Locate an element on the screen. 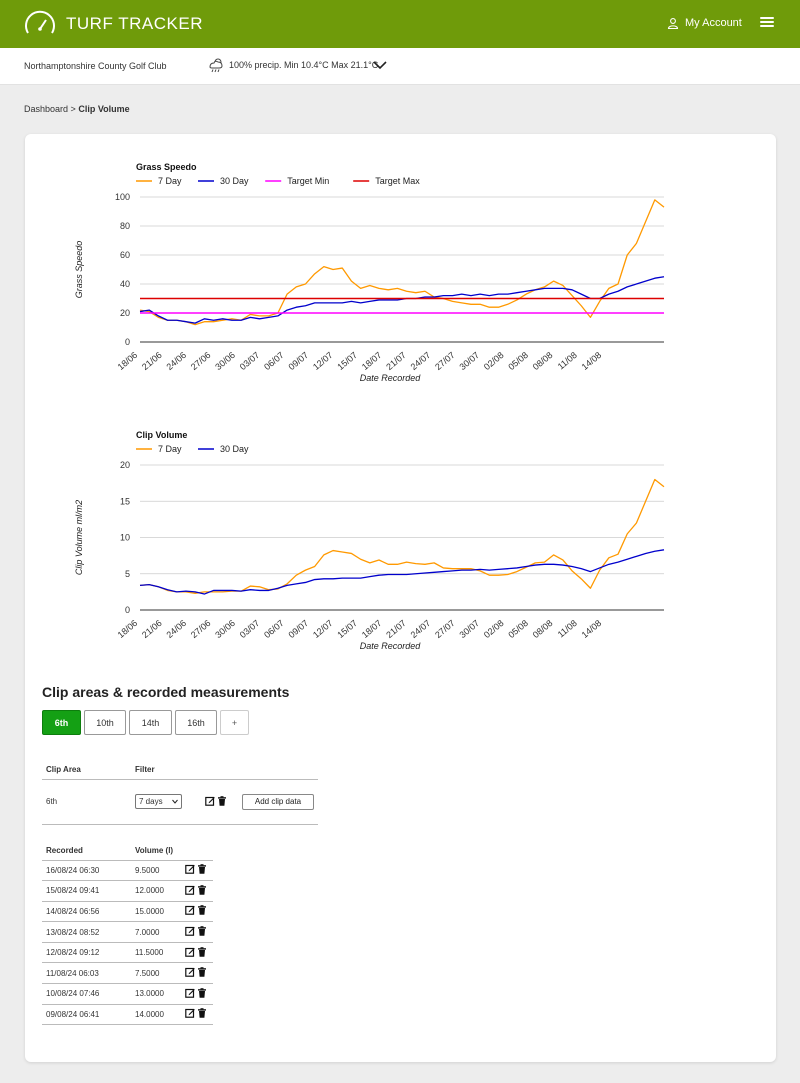 The width and height of the screenshot is (800, 1083). column-header-actions is located at coordinates (219, 770).